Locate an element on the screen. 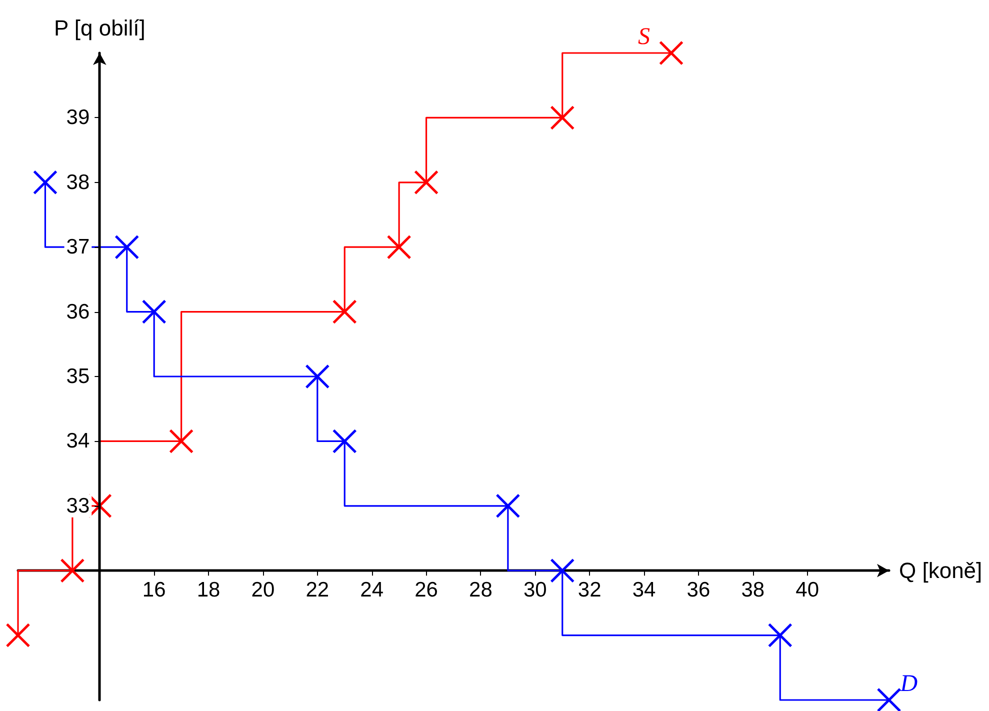 Image resolution: width=989 pixels, height=711 pixels. x-tick-label: 32 is located at coordinates (590, 590).